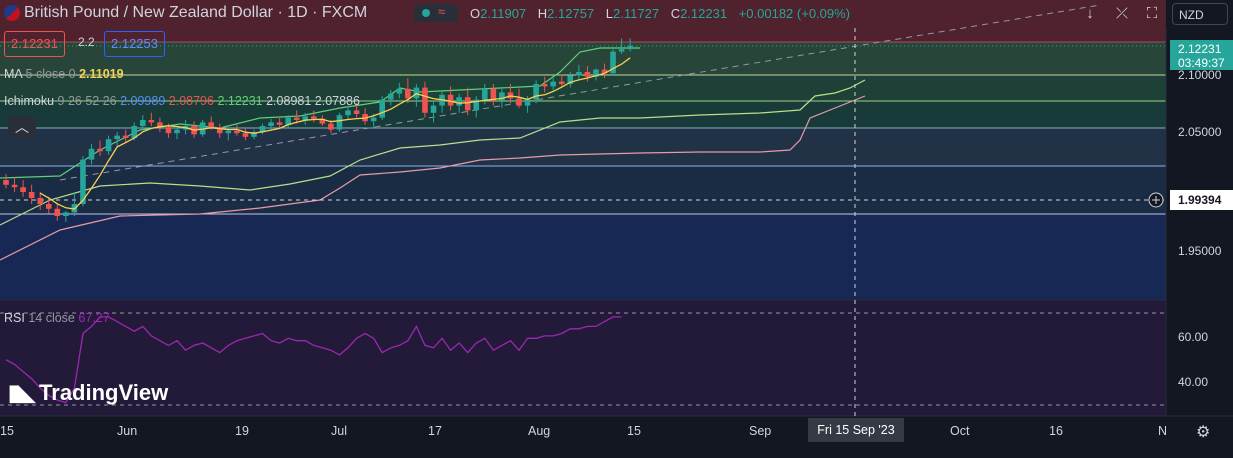 The height and width of the screenshot is (458, 1233). What do you see at coordinates (1056, 431) in the screenshot?
I see `time-label-16: 16` at bounding box center [1056, 431].